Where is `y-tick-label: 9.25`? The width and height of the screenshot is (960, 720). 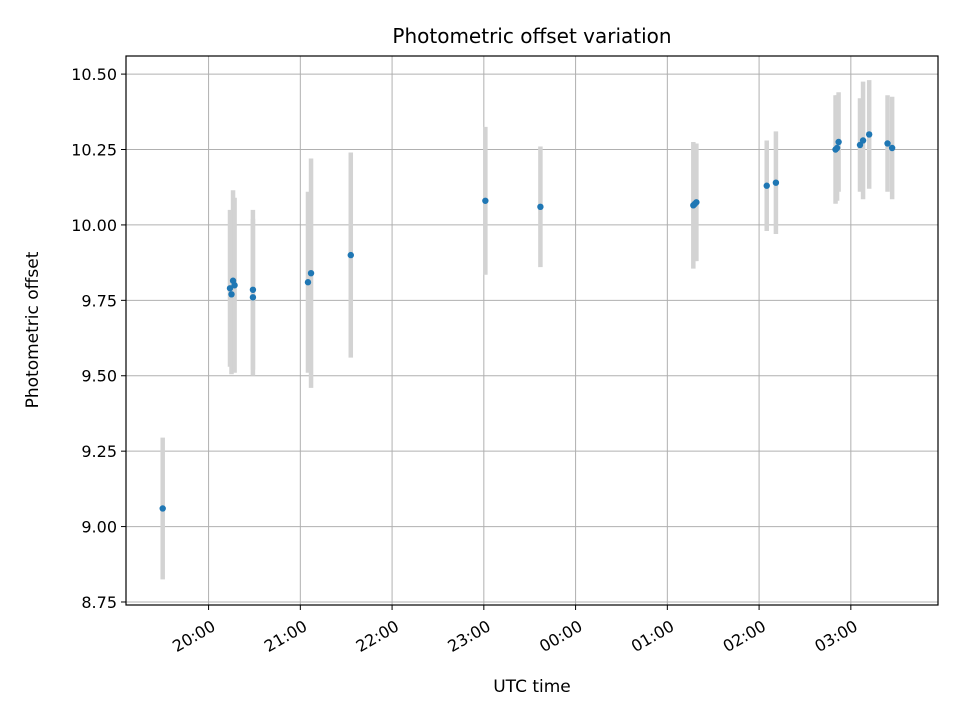 y-tick-label: 9.25 is located at coordinates (99, 451).